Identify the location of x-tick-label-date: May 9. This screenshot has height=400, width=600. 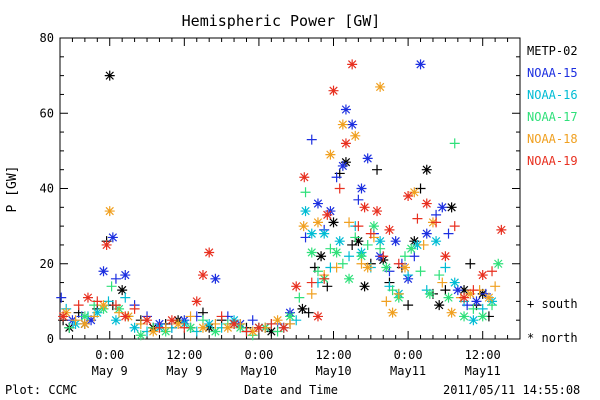
(110, 371).